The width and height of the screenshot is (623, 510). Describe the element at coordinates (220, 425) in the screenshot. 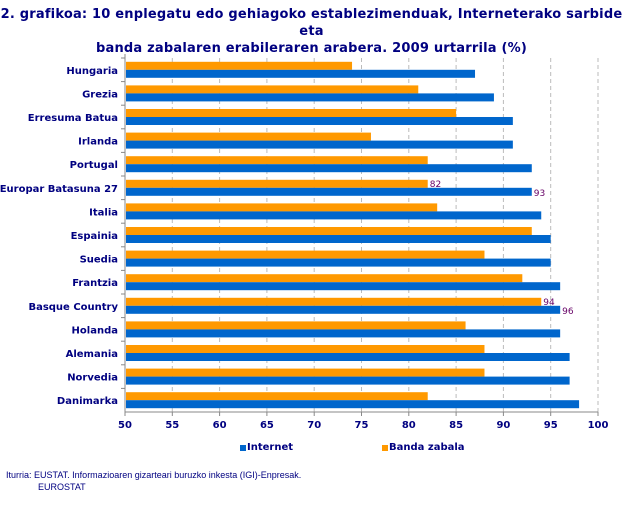

I see `x-tick-label: 60` at that location.